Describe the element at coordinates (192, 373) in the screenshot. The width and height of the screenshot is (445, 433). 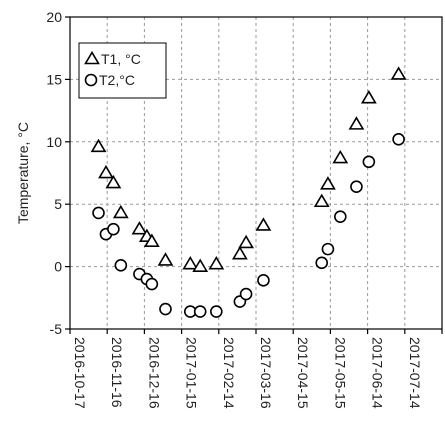
I see `x-tick-label: 2017-01-15` at that location.